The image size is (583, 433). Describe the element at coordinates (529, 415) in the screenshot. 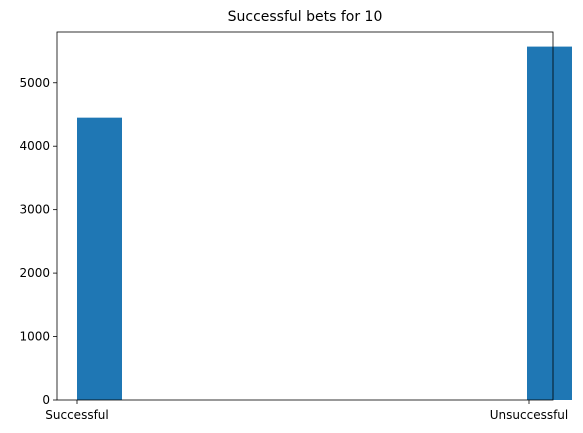

I see `x-tick-label: Unsuccessful` at that location.